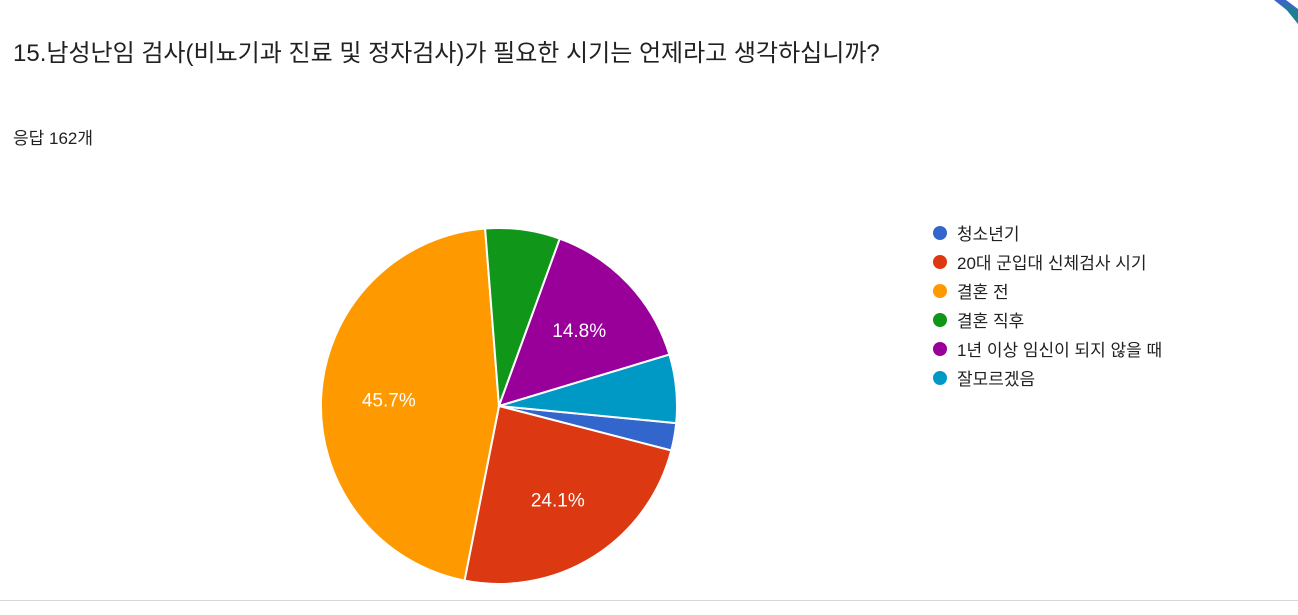 The image size is (1298, 615). Describe the element at coordinates (558, 500) in the screenshot. I see `pie-slice-percentage-label: 24.1%` at that location.